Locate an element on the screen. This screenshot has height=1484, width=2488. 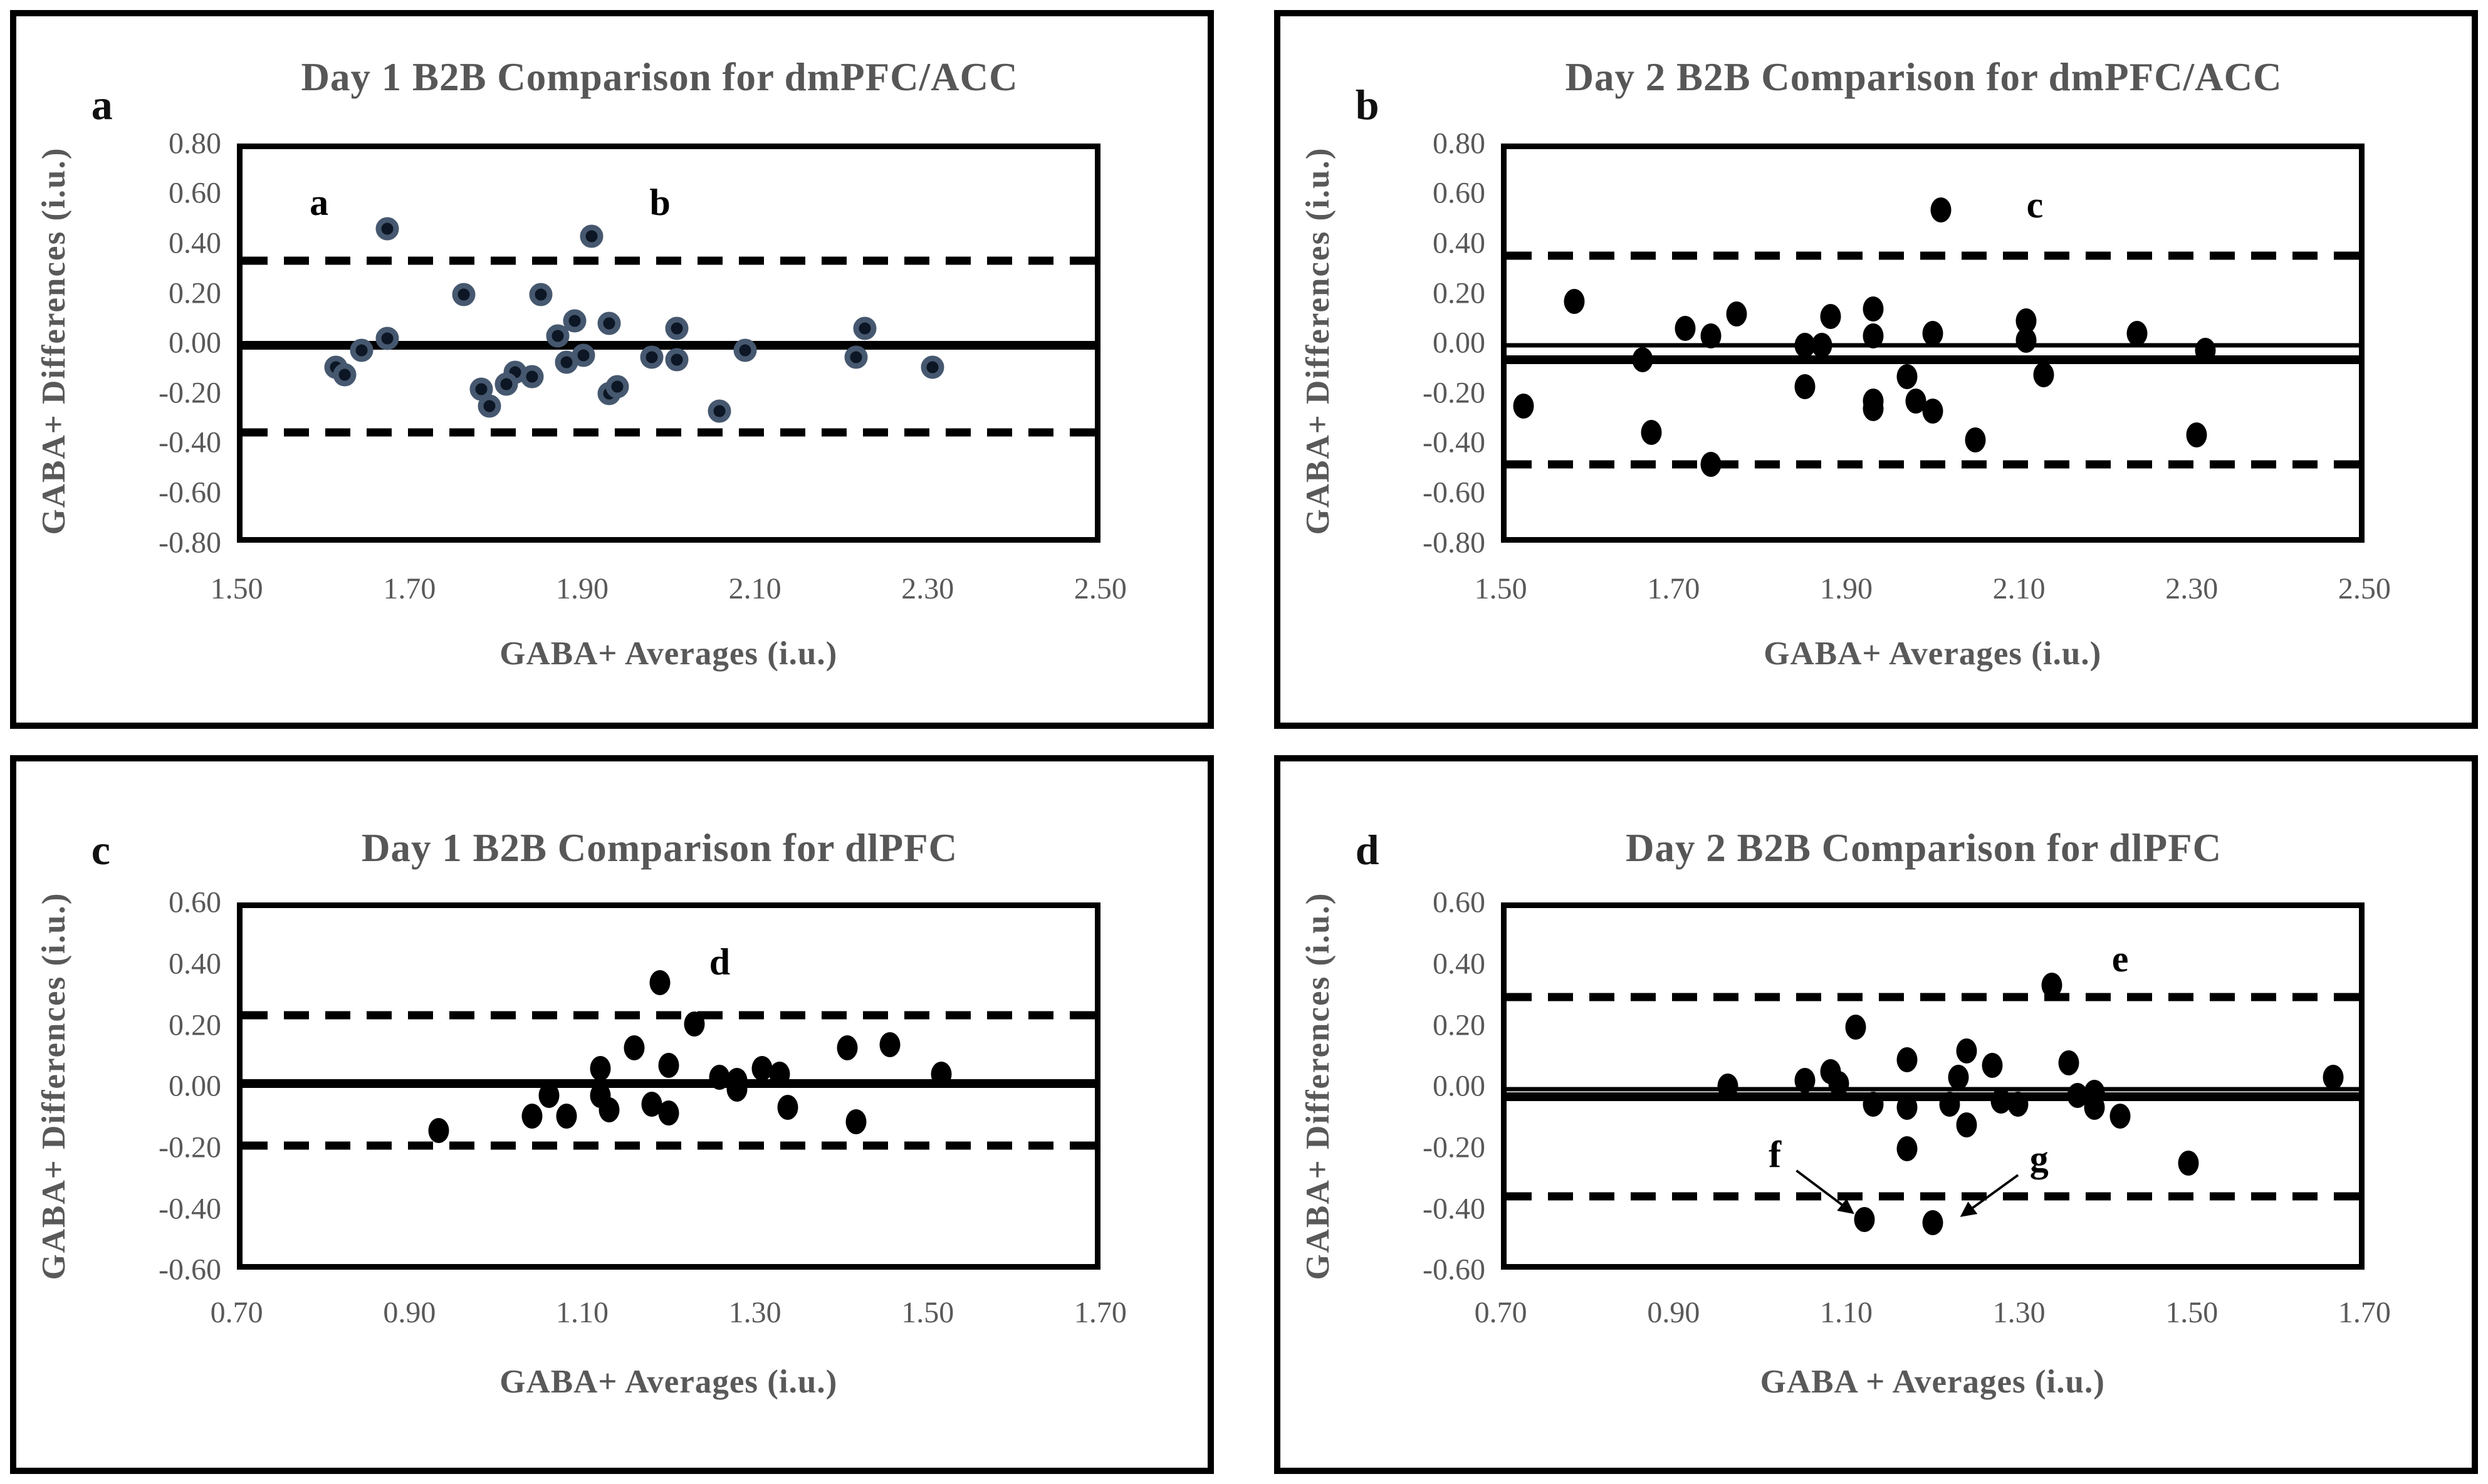
x-tick-label: 1.10 is located at coordinates (1846, 1312).